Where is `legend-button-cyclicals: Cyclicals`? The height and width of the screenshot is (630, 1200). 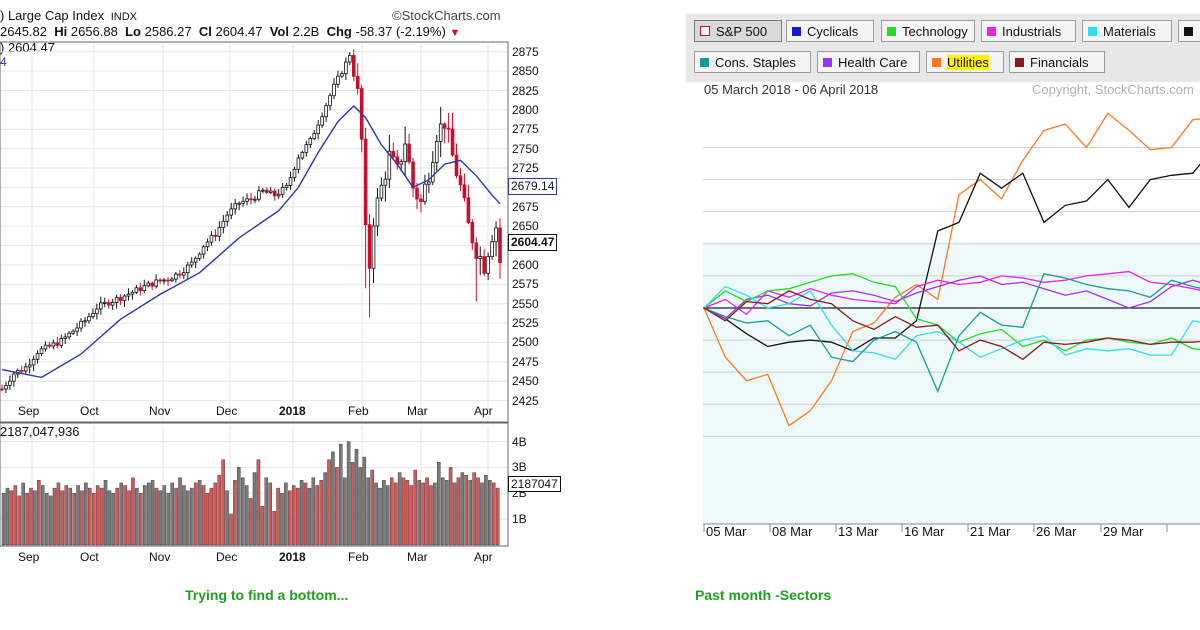
legend-button-cyclicals: Cyclicals is located at coordinates (830, 31).